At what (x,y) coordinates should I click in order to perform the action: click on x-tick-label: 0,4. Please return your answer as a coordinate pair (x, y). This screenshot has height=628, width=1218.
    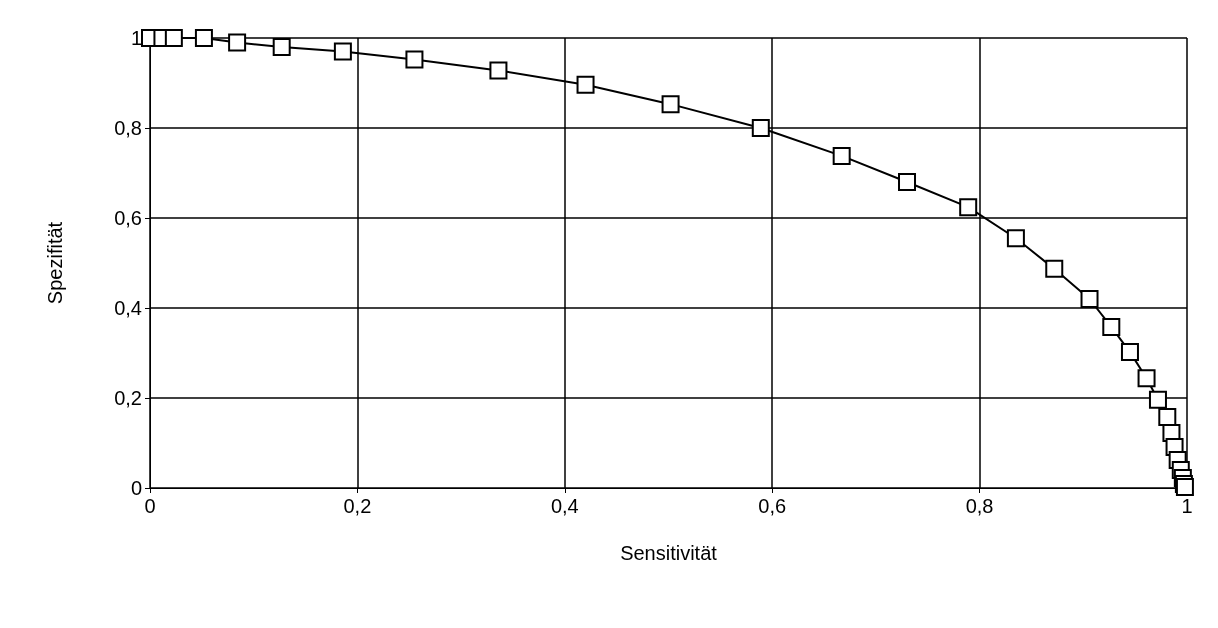
    Looking at the image, I should click on (564, 506).